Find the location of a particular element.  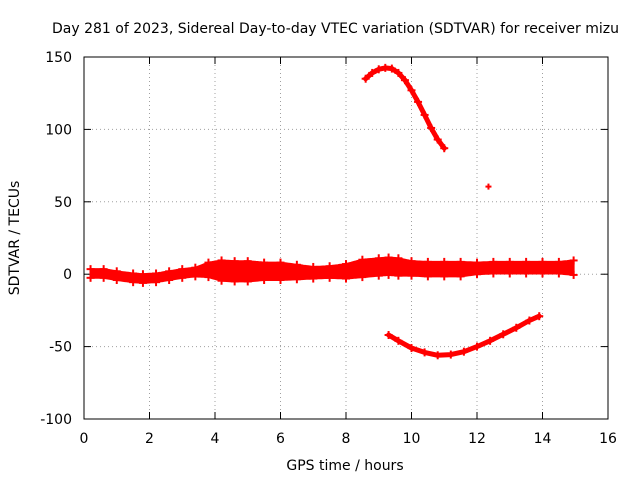

x-tick-label: 0 is located at coordinates (84, 439).